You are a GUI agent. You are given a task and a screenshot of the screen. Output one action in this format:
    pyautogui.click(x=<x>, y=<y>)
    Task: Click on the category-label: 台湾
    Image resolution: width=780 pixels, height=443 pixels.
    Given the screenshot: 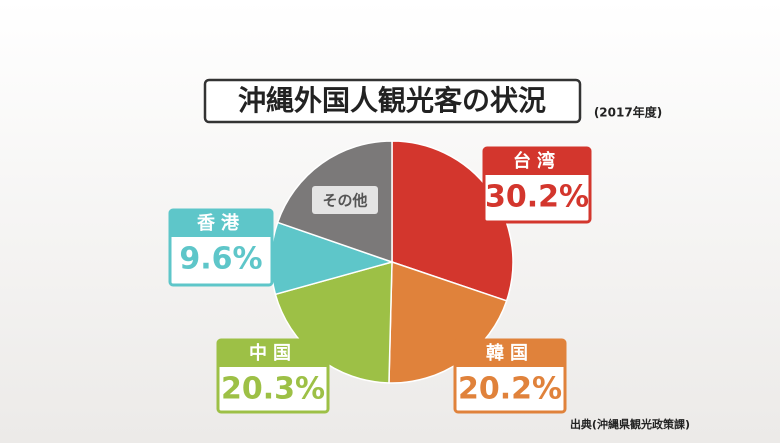 What is the action you would take?
    pyautogui.click(x=537, y=161)
    